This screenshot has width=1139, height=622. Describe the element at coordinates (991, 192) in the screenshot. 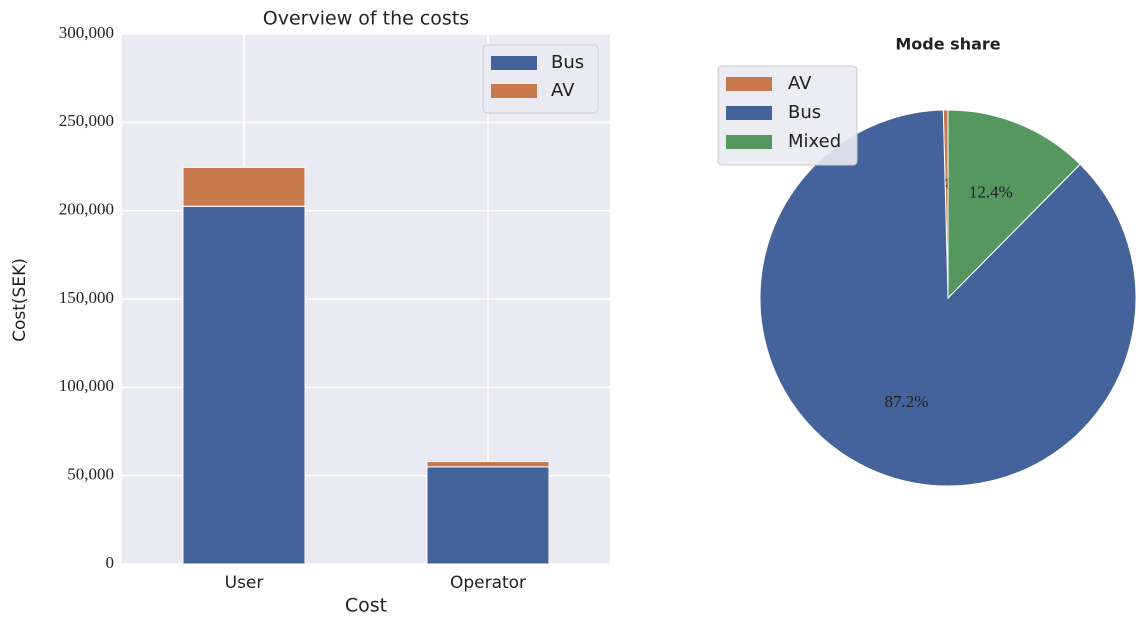

I see `pie-label: 12.4%` at that location.